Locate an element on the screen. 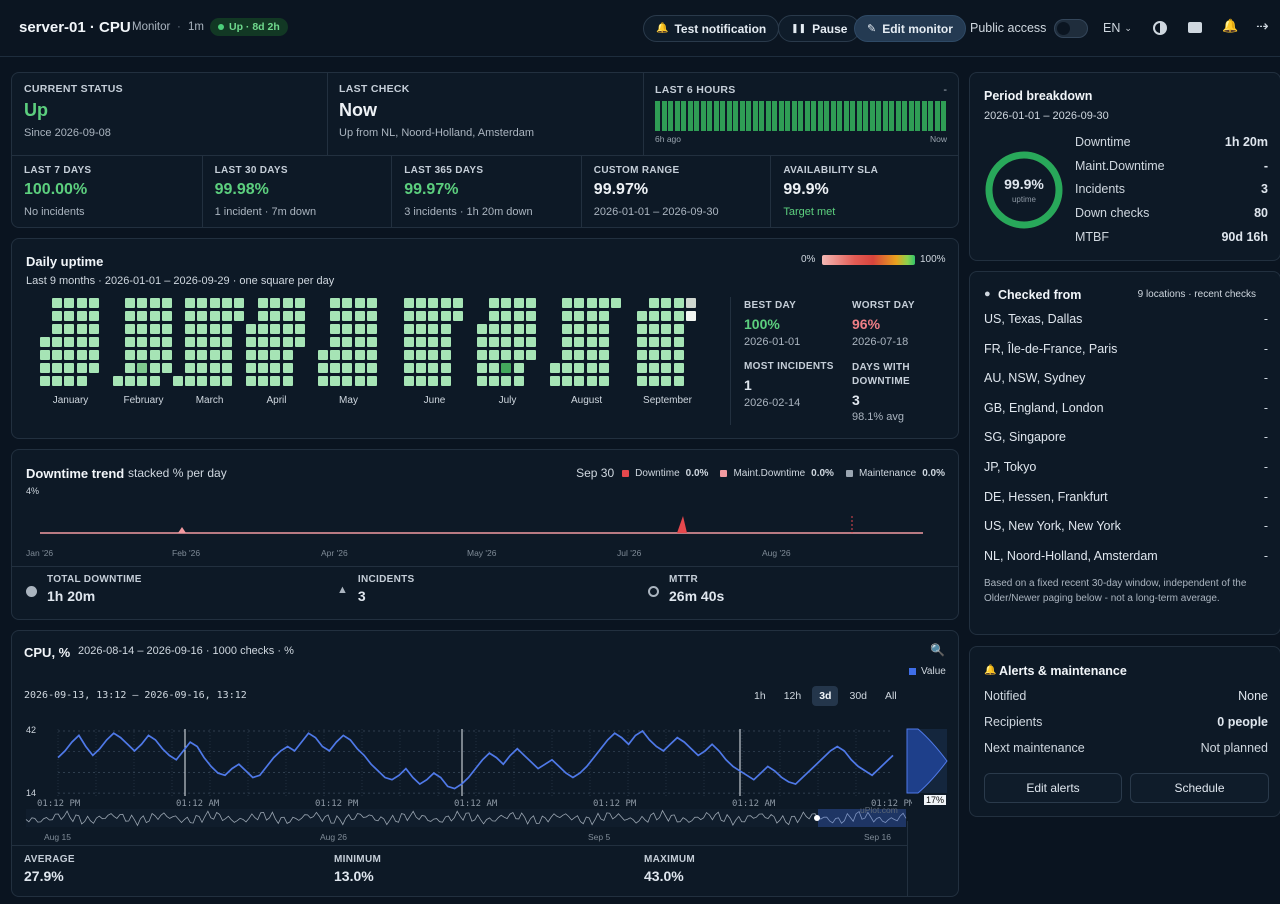  language-select: EN ⌄ is located at coordinates (1117, 28).